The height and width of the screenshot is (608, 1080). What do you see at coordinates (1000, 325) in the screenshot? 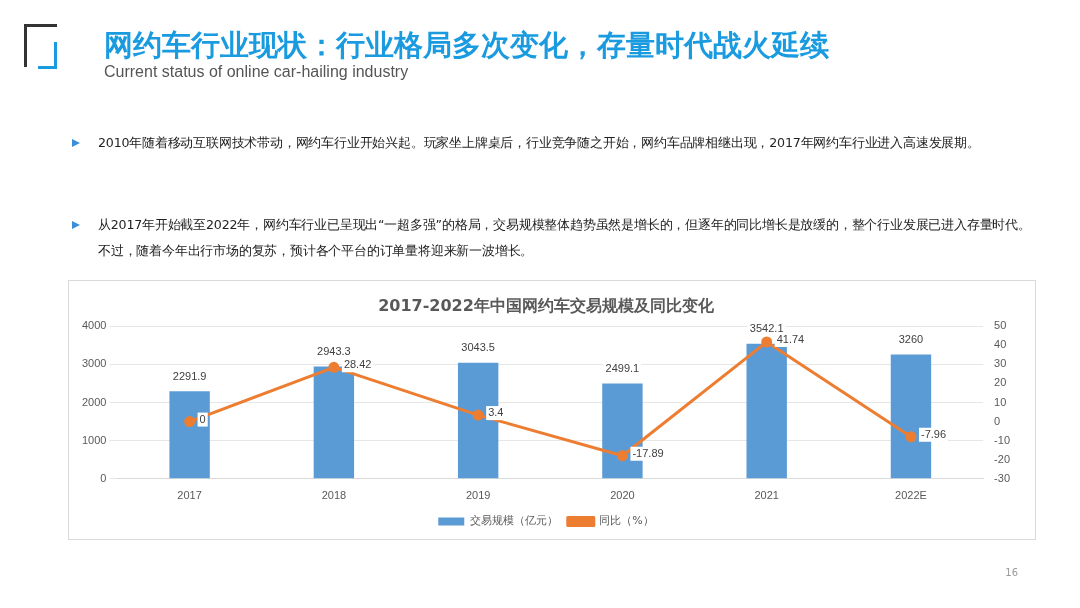
I see `y2-tick-label: 50` at bounding box center [1000, 325].